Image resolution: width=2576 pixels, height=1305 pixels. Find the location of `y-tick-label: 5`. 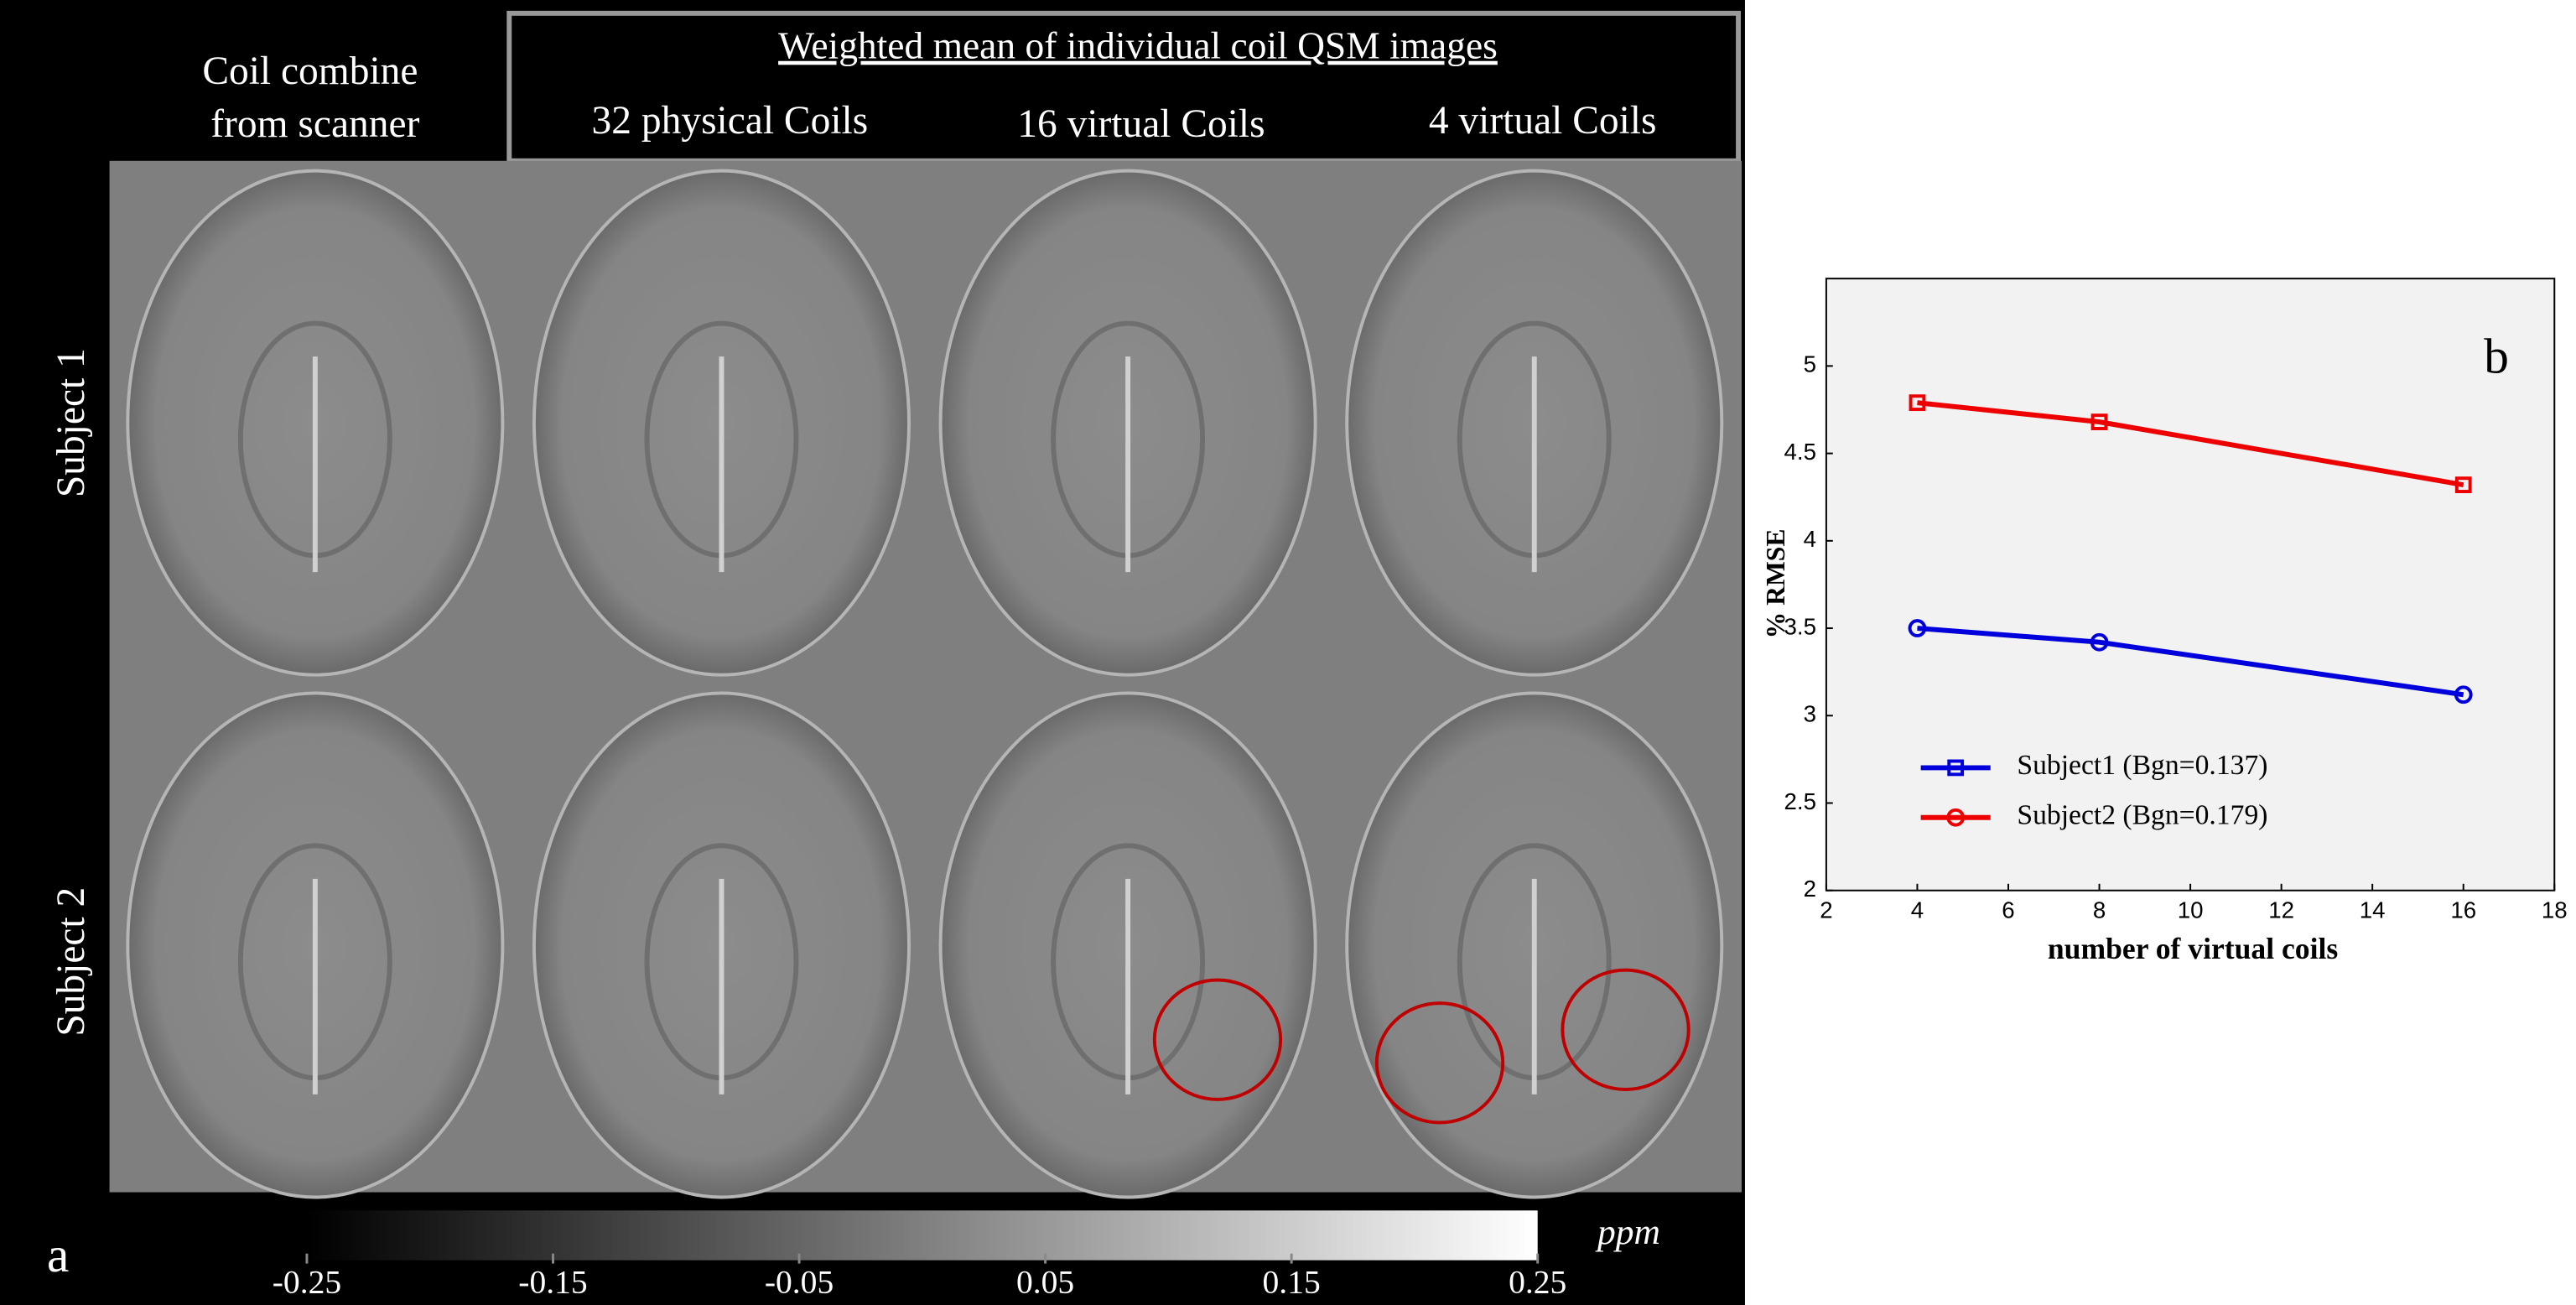

y-tick-label: 5 is located at coordinates (1810, 364).